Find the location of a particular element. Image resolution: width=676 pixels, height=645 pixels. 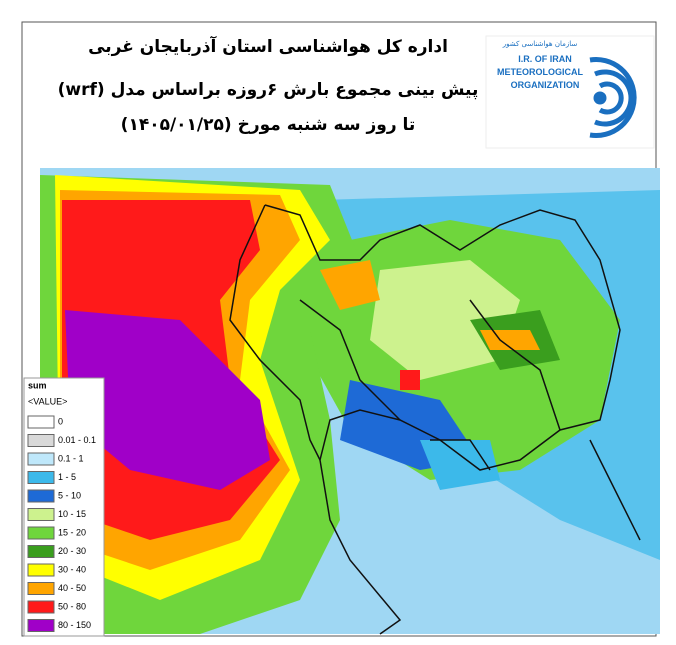

title-line: اداره کل هواشناسی استان آذربایجان غربی is located at coordinates (268, 46).